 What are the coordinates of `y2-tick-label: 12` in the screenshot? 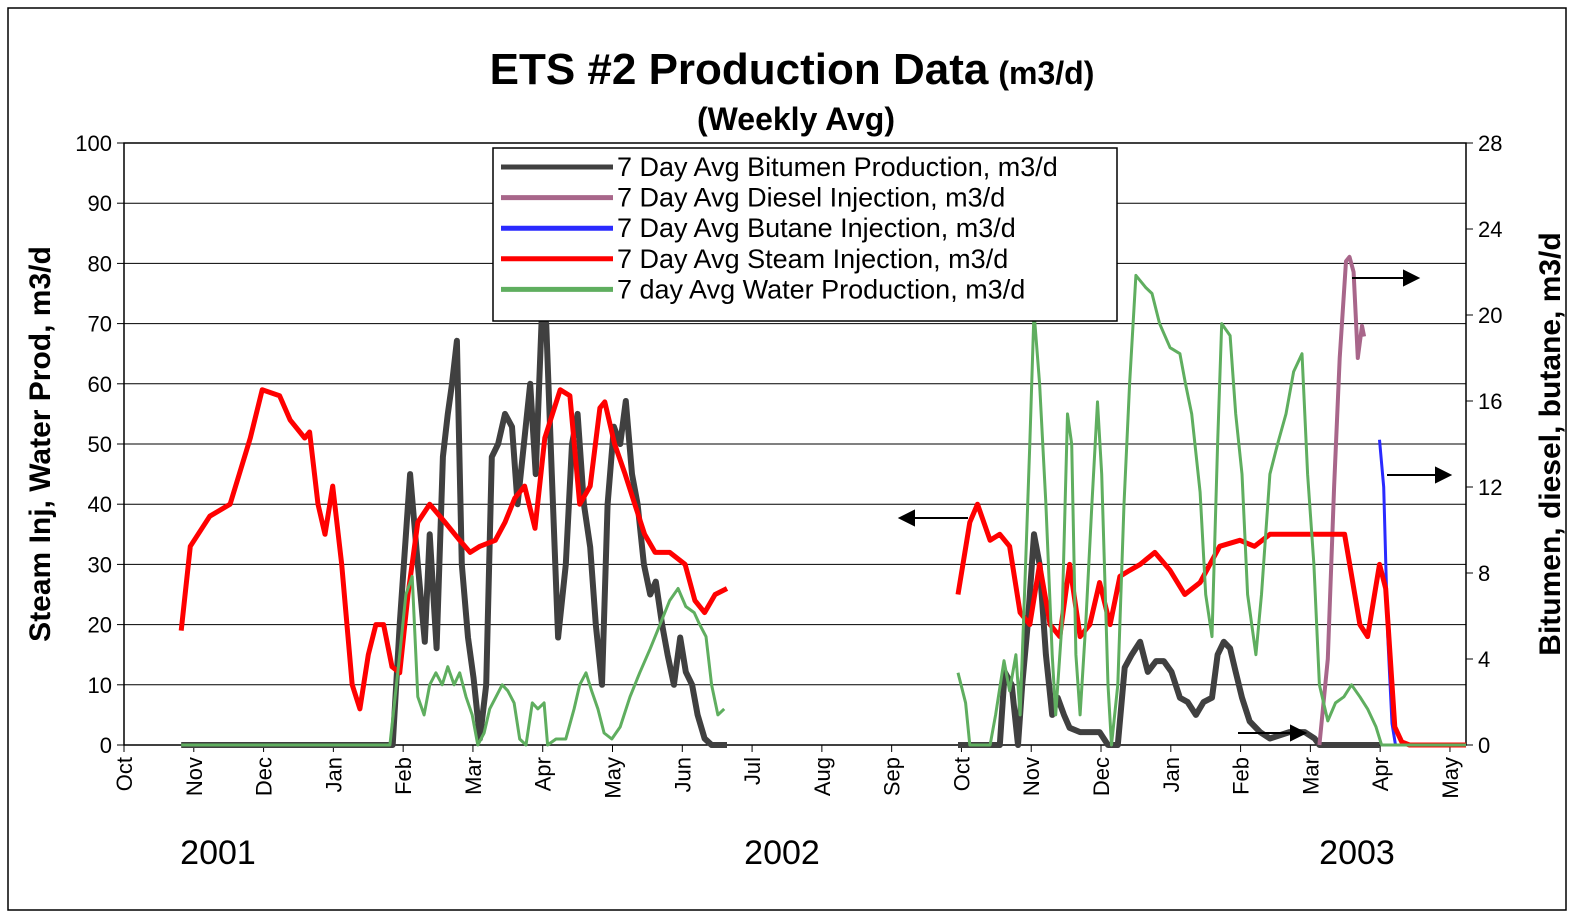 It's located at (1490, 487).